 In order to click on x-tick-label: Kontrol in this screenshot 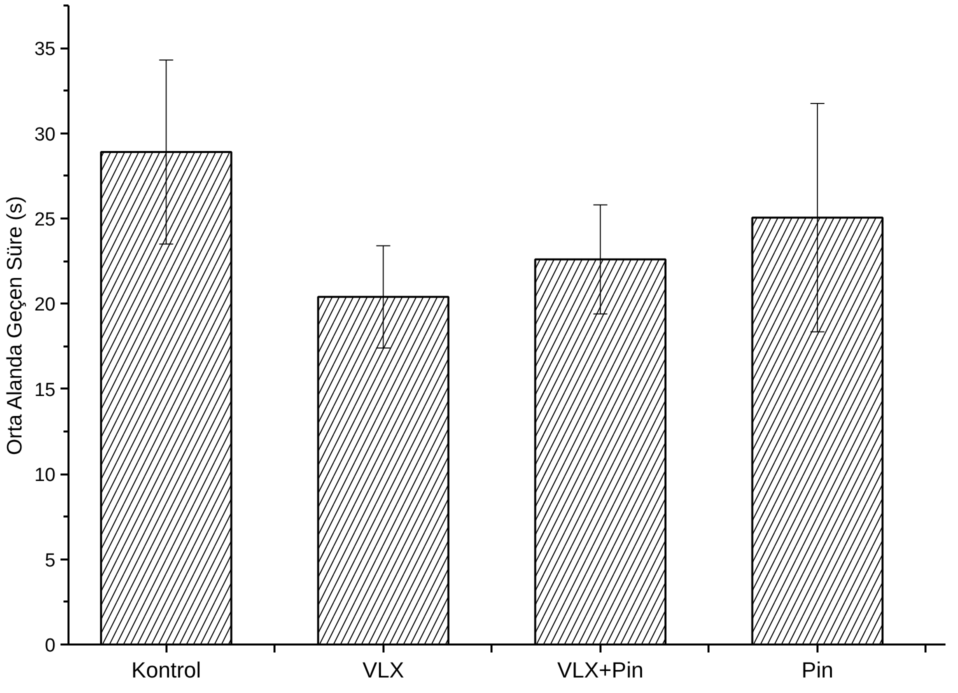, I will do `click(166, 670)`.